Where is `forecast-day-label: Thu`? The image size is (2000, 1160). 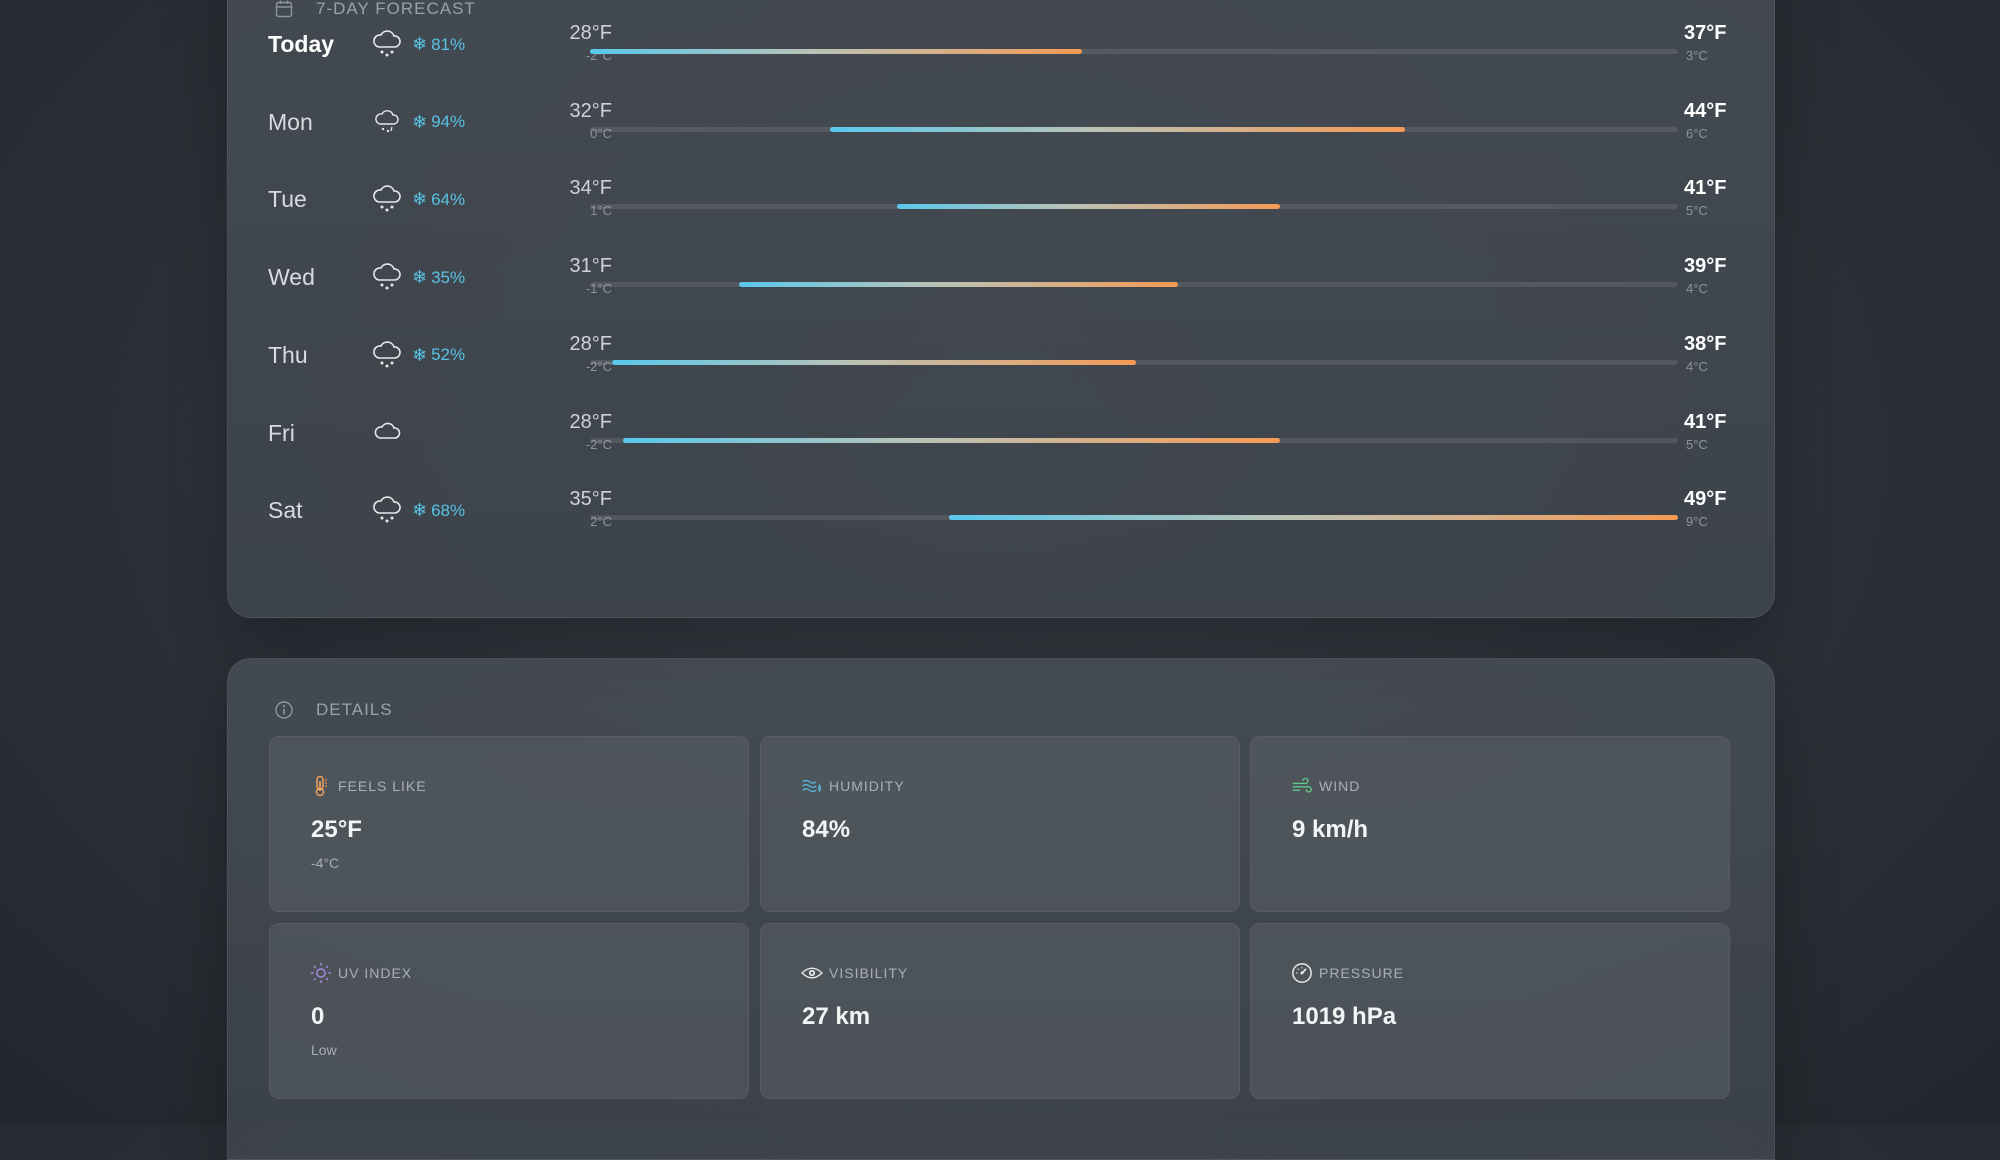 forecast-day-label: Thu is located at coordinates (288, 354).